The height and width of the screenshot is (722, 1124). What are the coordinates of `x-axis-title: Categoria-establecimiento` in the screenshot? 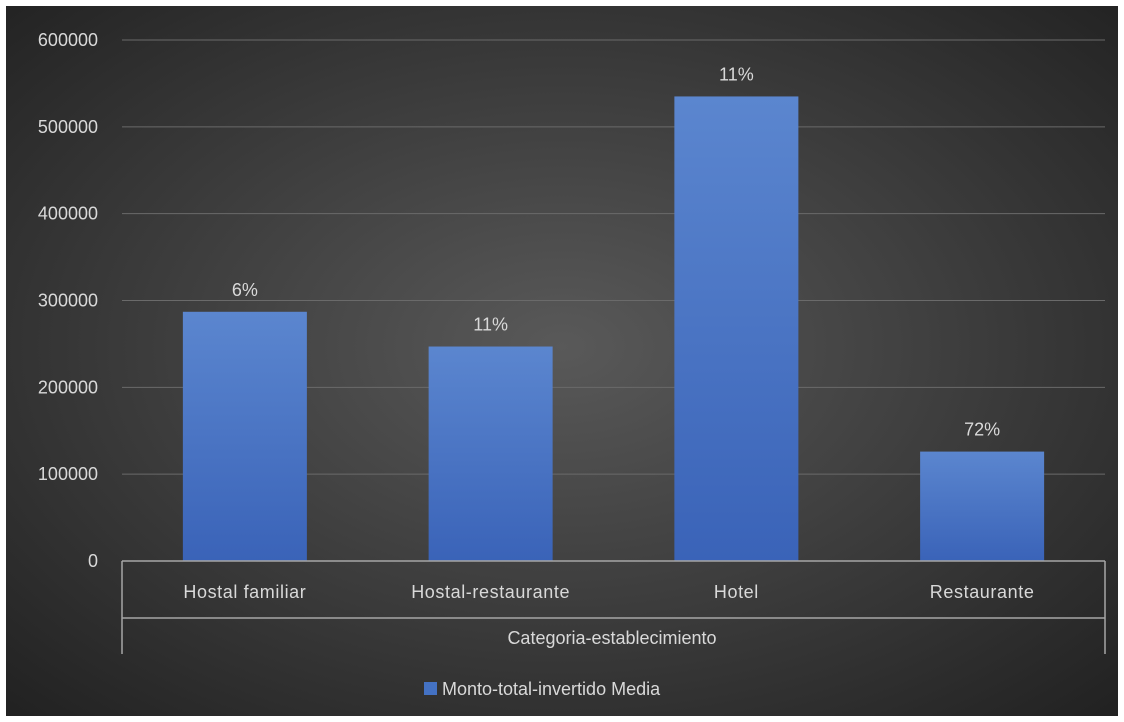 It's located at (611, 638).